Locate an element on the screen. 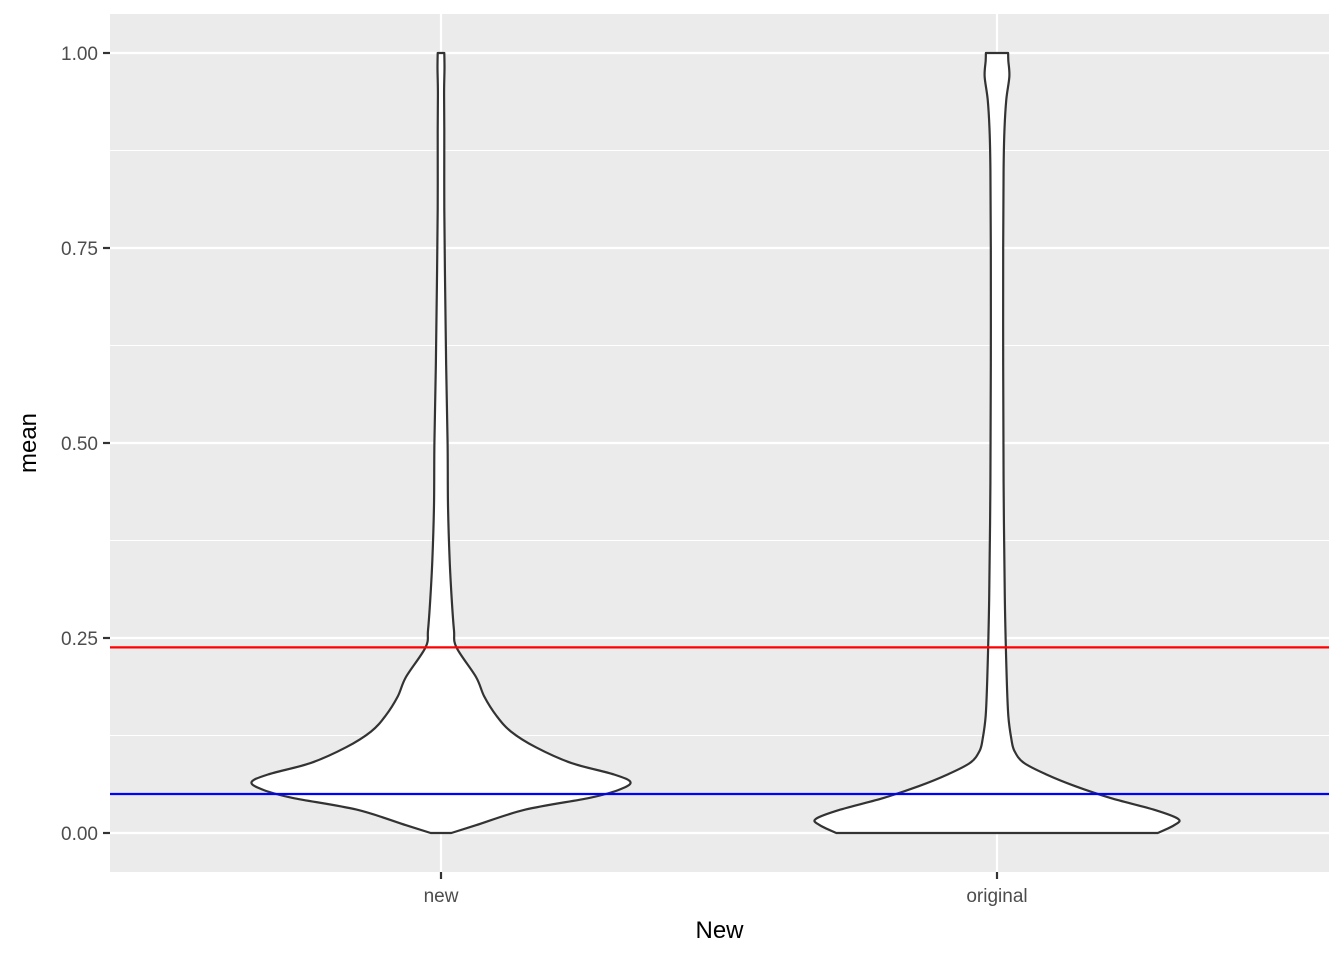  reference-lines is located at coordinates (719, 721).